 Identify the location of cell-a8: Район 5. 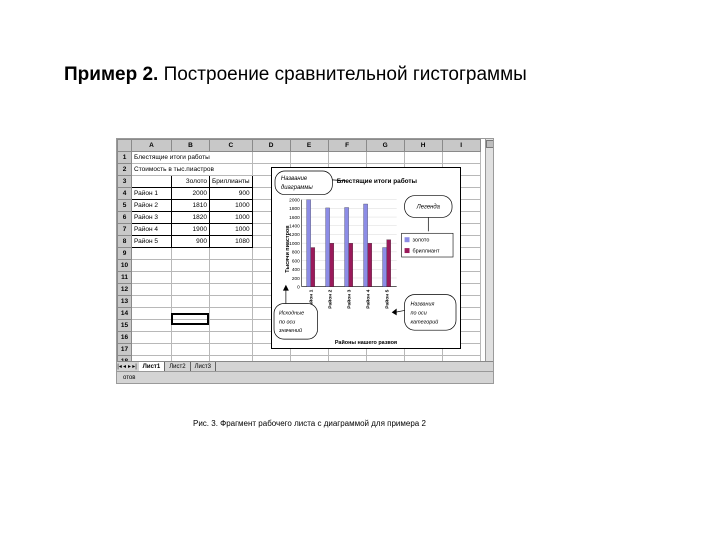
(151, 241).